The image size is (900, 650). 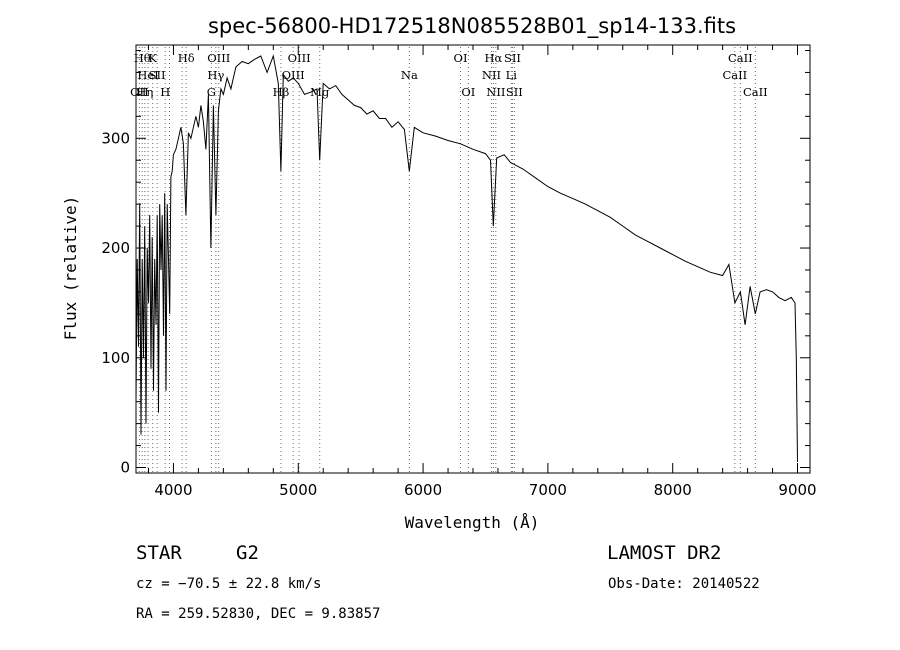 I want to click on line-label: K, so click(x=152, y=58).